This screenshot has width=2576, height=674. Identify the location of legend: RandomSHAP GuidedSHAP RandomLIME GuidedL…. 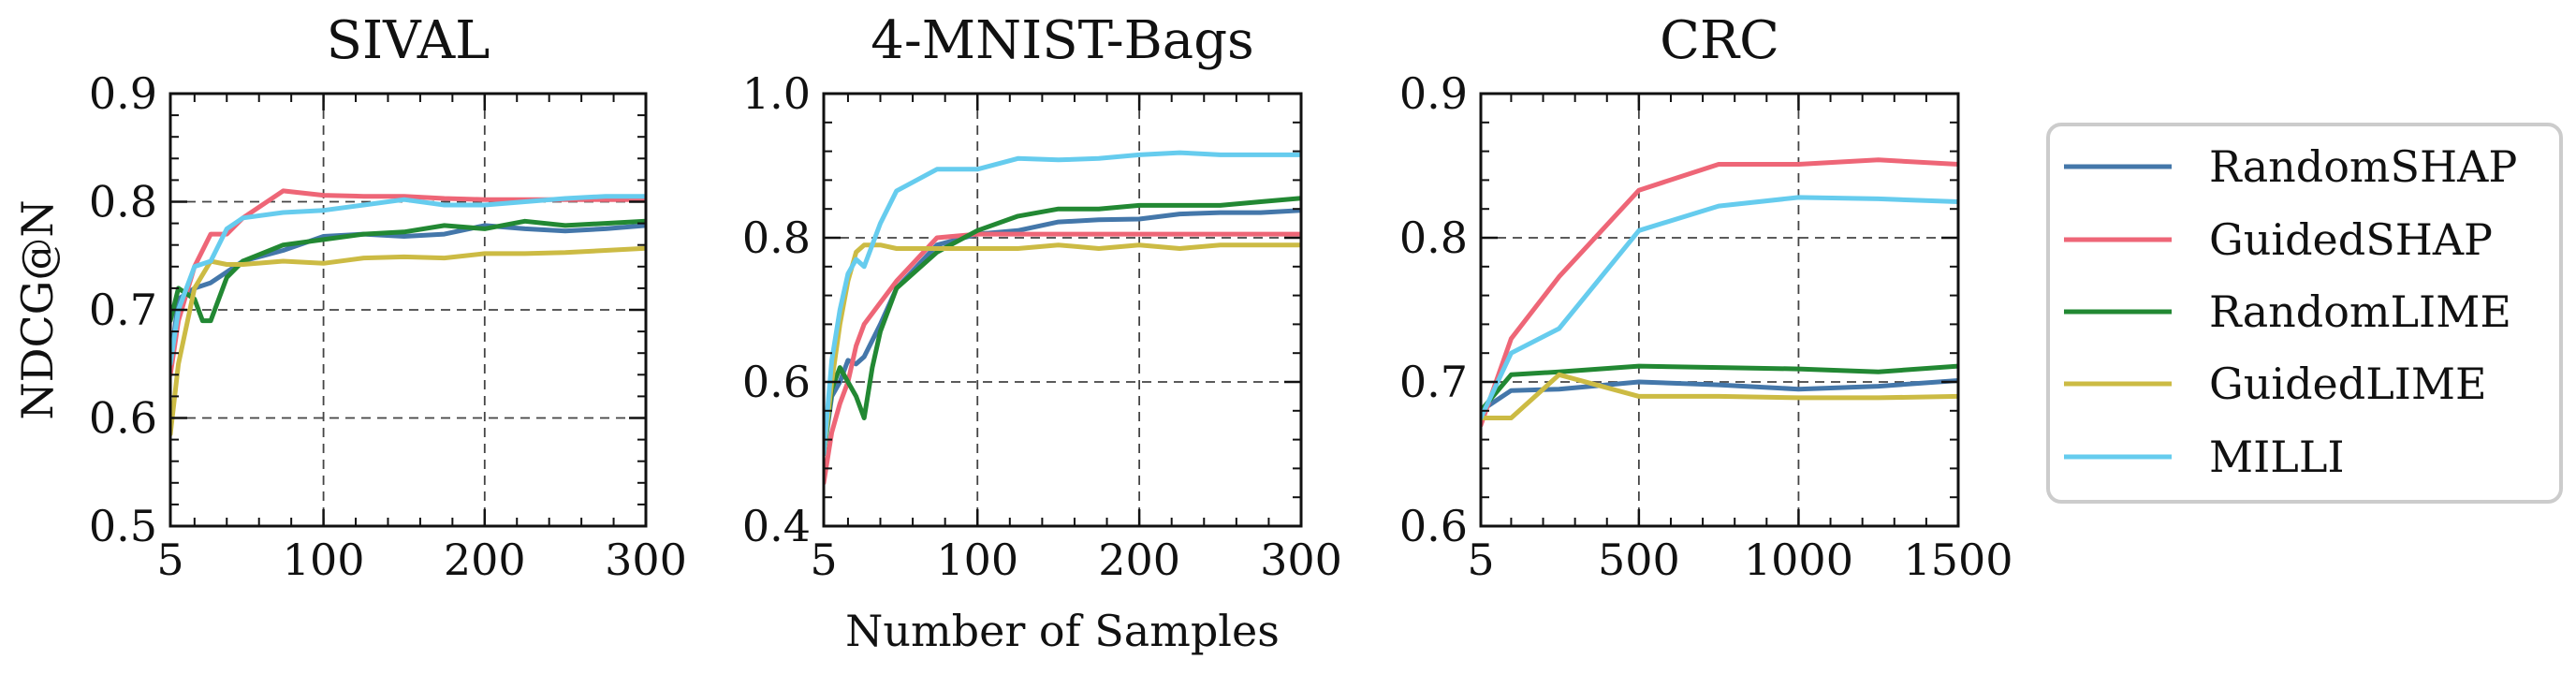
(2304, 313).